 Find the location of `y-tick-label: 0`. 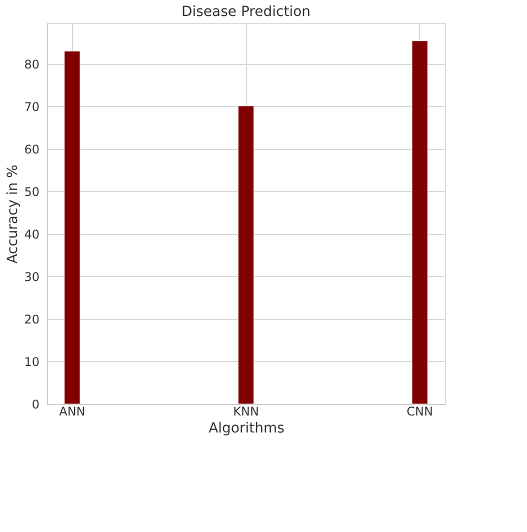

y-tick-label: 0 is located at coordinates (36, 405).